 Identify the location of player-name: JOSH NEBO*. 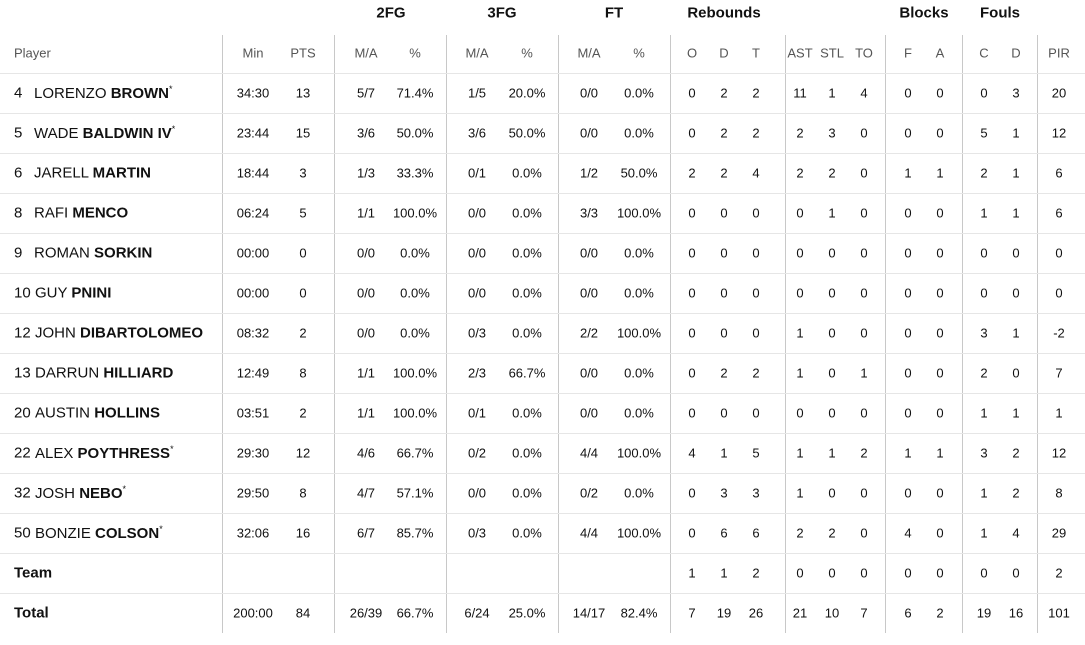
(80, 493).